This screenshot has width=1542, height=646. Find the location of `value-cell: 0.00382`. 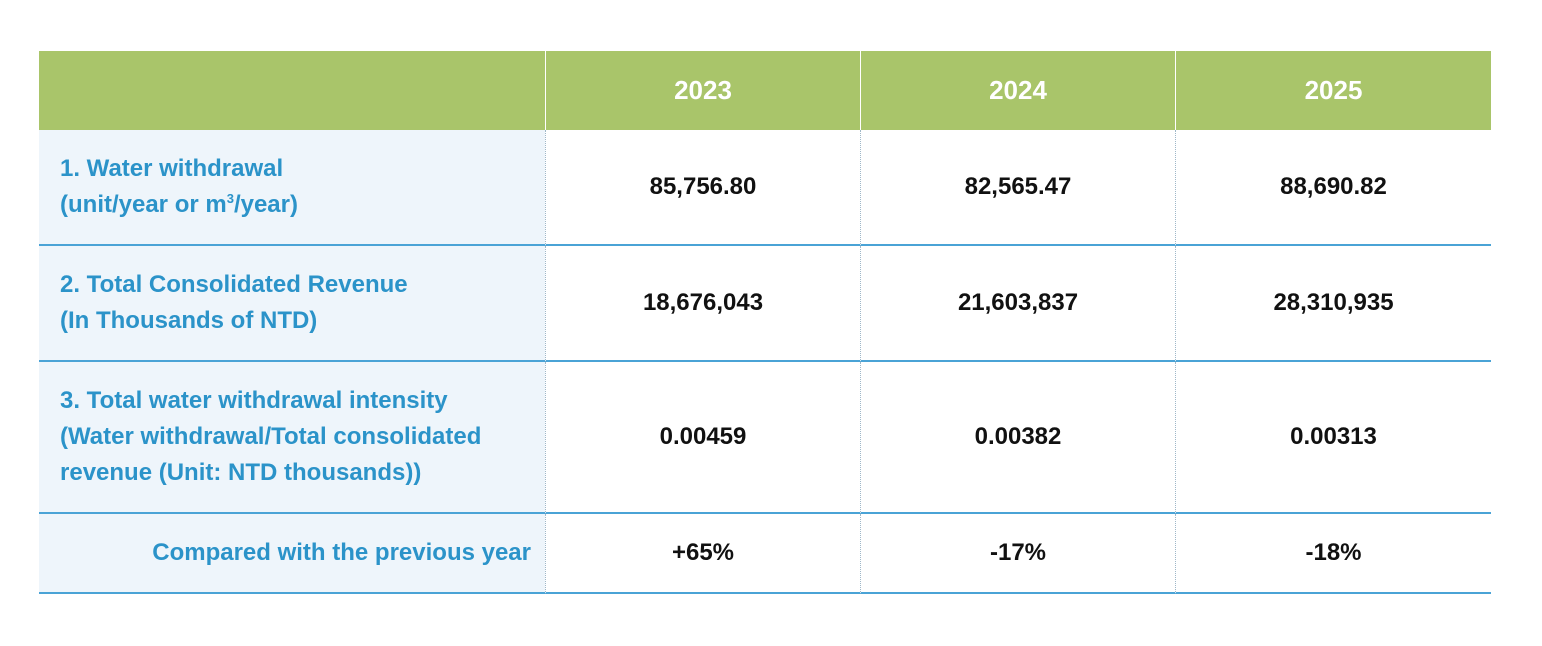

value-cell: 0.00382 is located at coordinates (1017, 438).